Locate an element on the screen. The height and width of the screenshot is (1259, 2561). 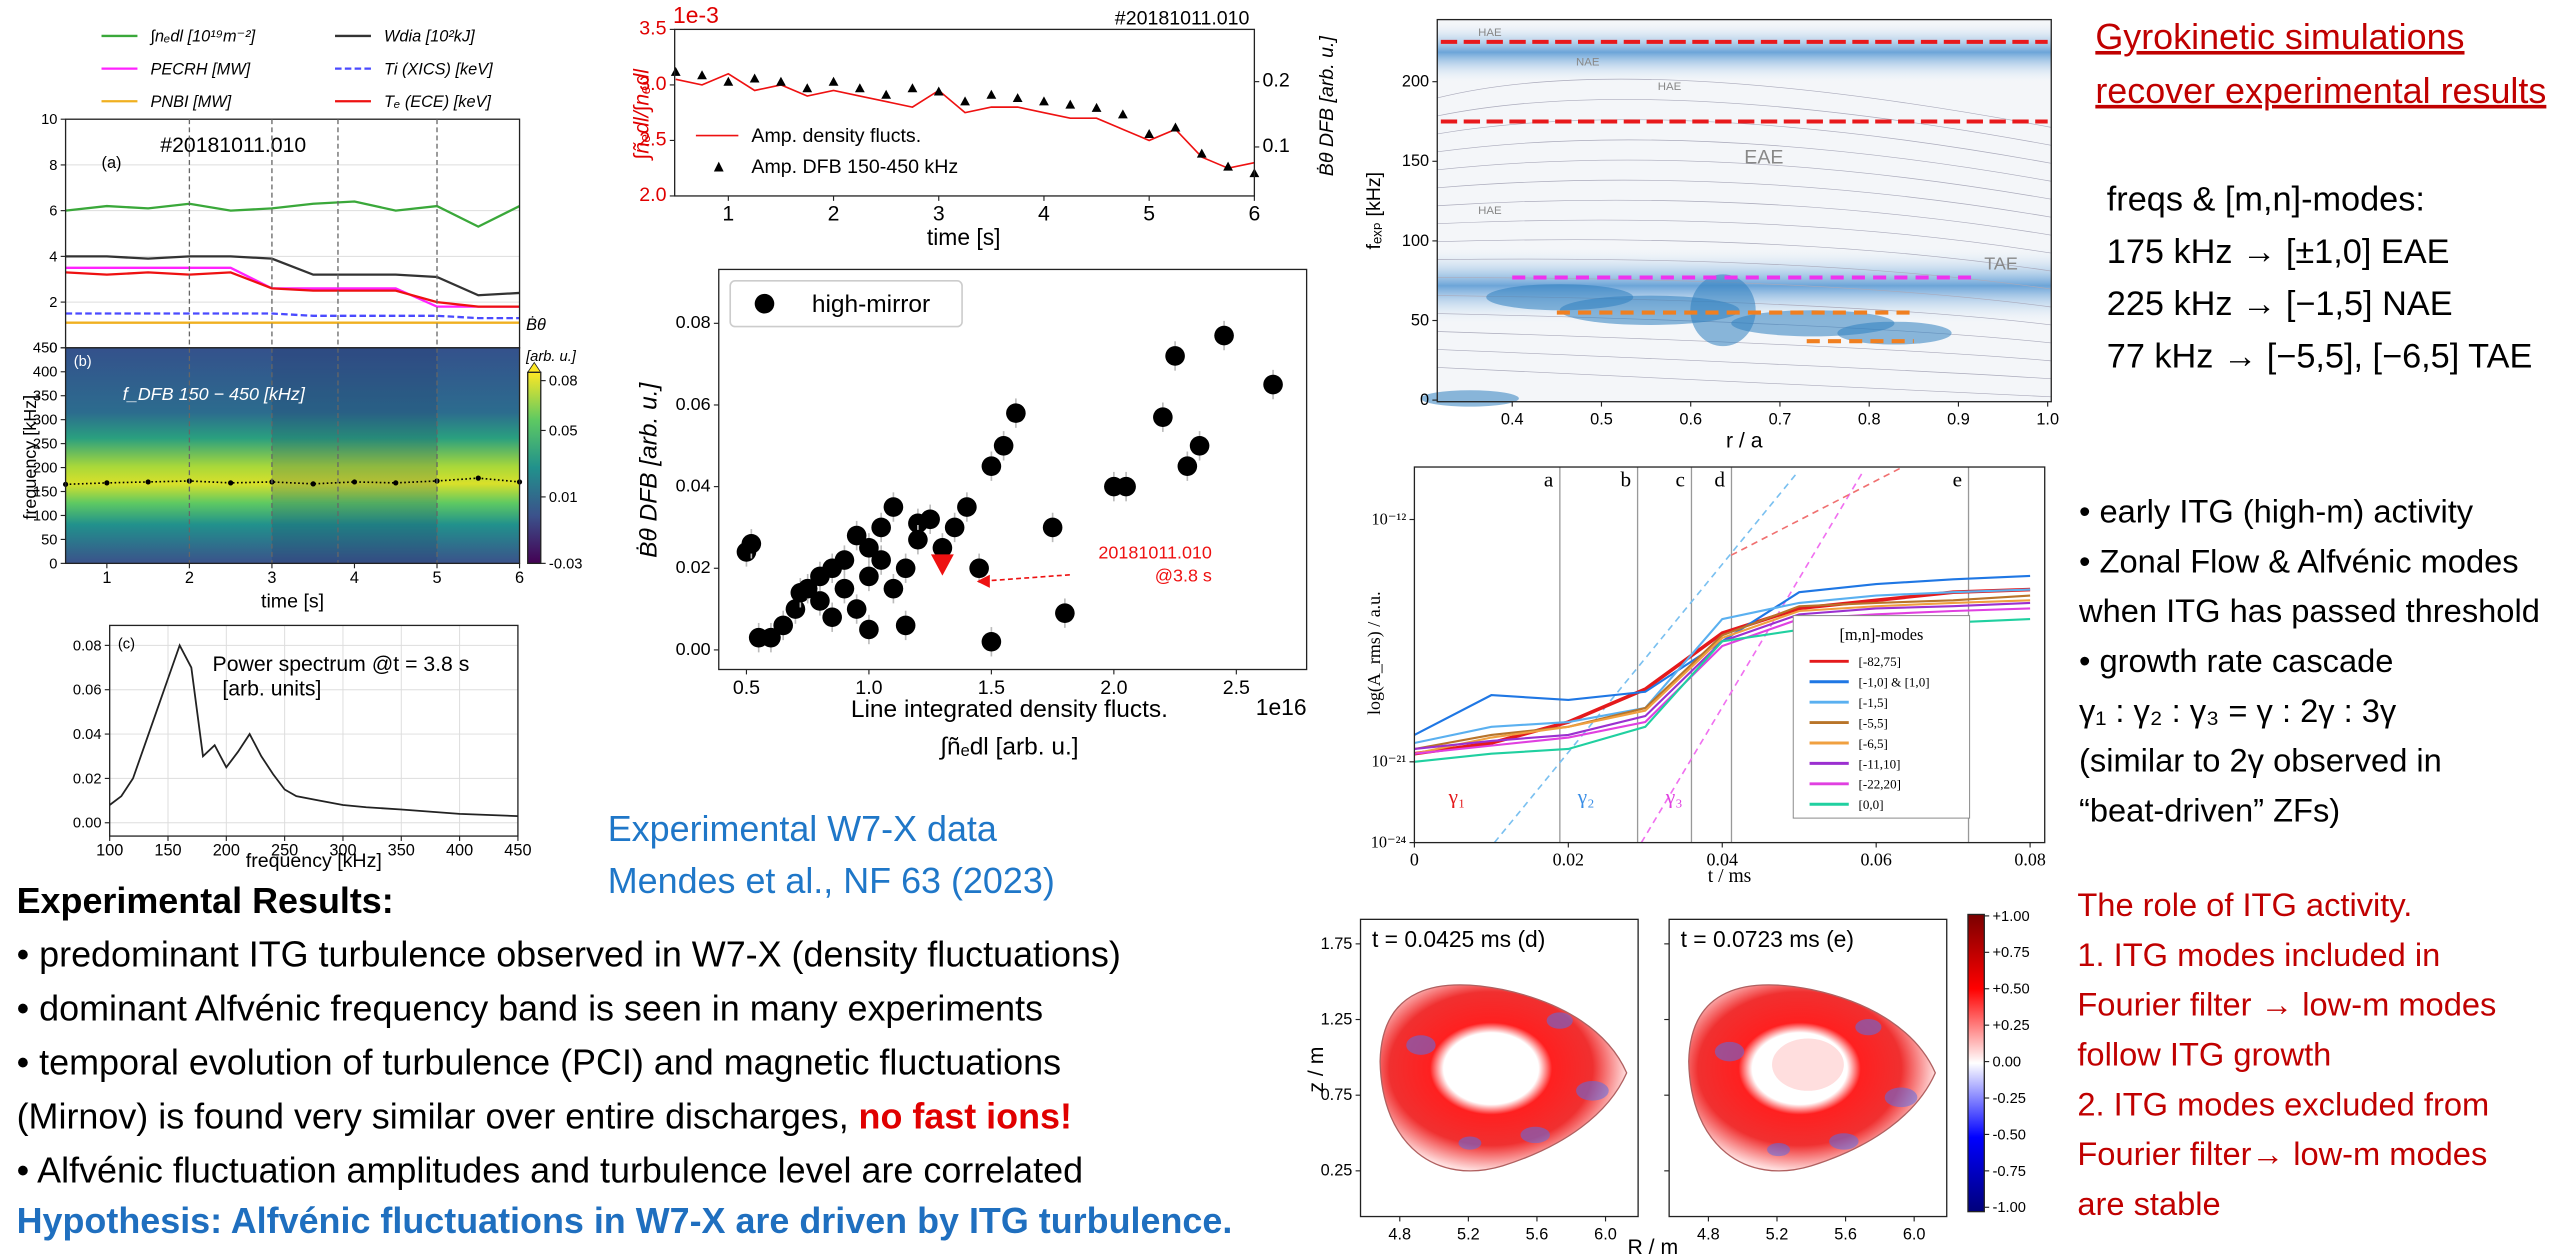
colorbar is located at coordinates (534, 468).